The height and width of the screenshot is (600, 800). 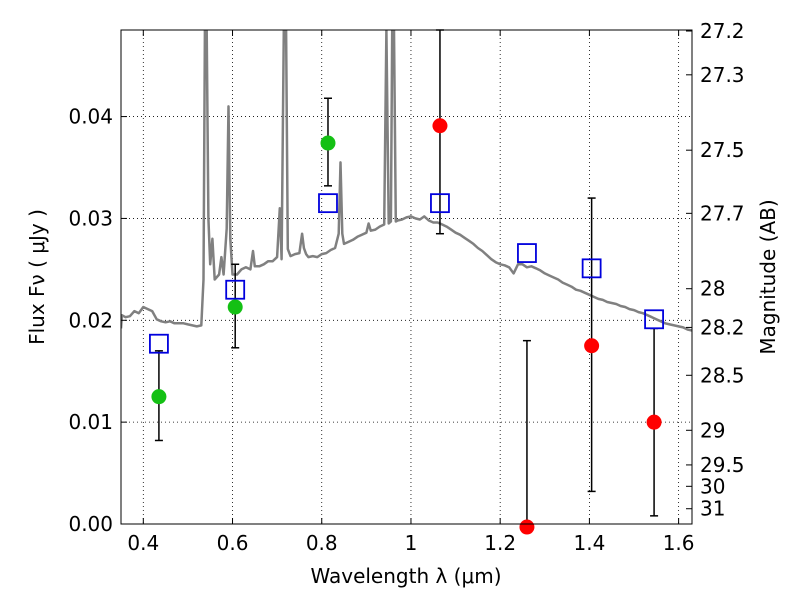 I want to click on y-tick-label: 0.04, so click(x=90, y=117).